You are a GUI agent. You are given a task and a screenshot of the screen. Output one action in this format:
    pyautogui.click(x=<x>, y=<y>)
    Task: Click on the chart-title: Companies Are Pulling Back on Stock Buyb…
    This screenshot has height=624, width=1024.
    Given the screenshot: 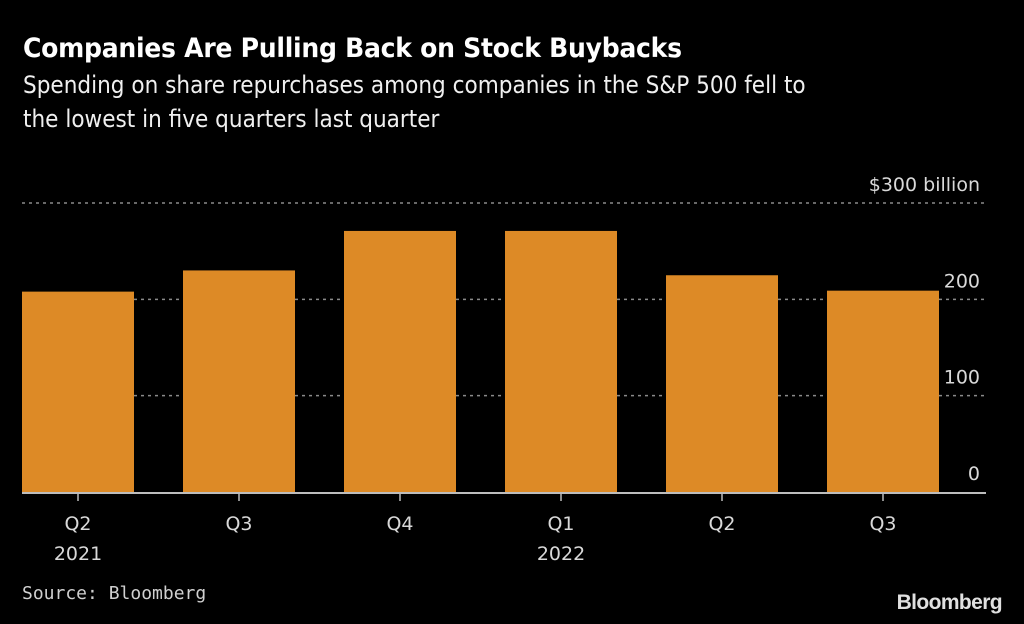 What is the action you would take?
    pyautogui.click(x=352, y=48)
    